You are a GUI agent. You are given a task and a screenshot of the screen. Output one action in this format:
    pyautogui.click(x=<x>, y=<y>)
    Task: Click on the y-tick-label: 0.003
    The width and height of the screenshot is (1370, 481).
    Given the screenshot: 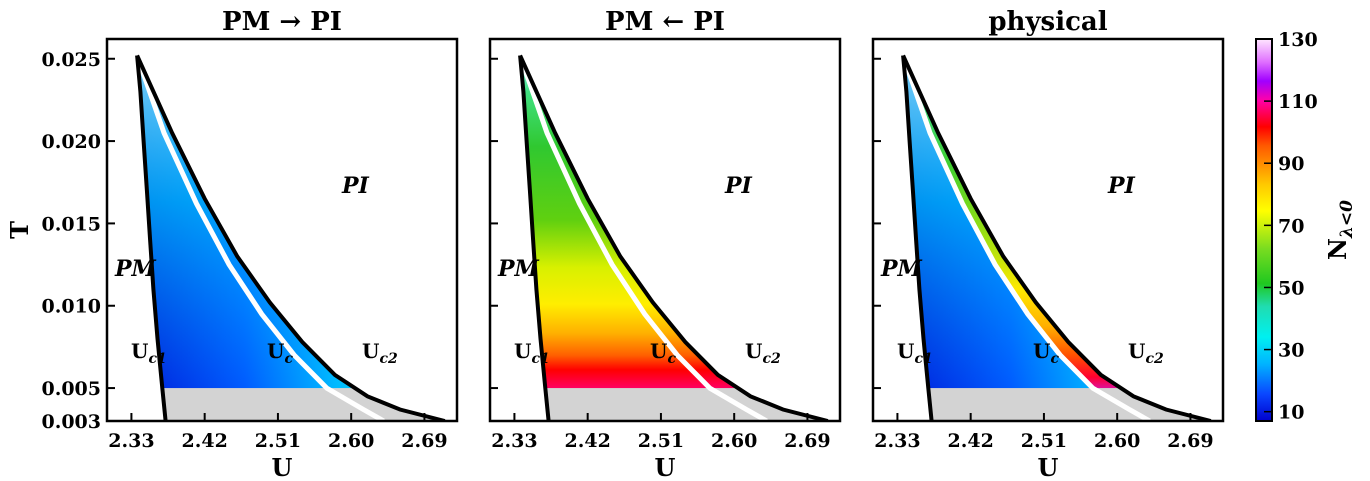 What is the action you would take?
    pyautogui.click(x=72, y=422)
    